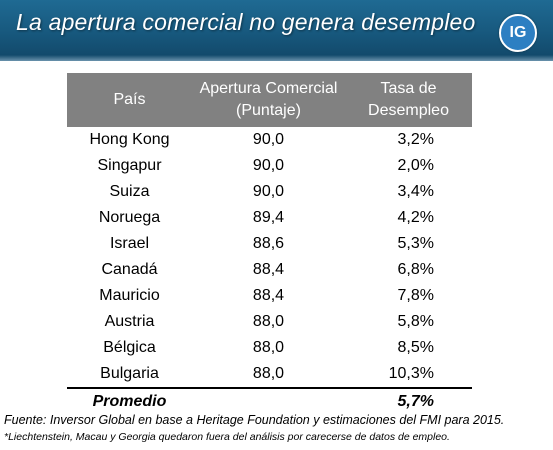 This screenshot has height=450, width=553. What do you see at coordinates (408, 401) in the screenshot?
I see `average-value: 5,7%` at bounding box center [408, 401].